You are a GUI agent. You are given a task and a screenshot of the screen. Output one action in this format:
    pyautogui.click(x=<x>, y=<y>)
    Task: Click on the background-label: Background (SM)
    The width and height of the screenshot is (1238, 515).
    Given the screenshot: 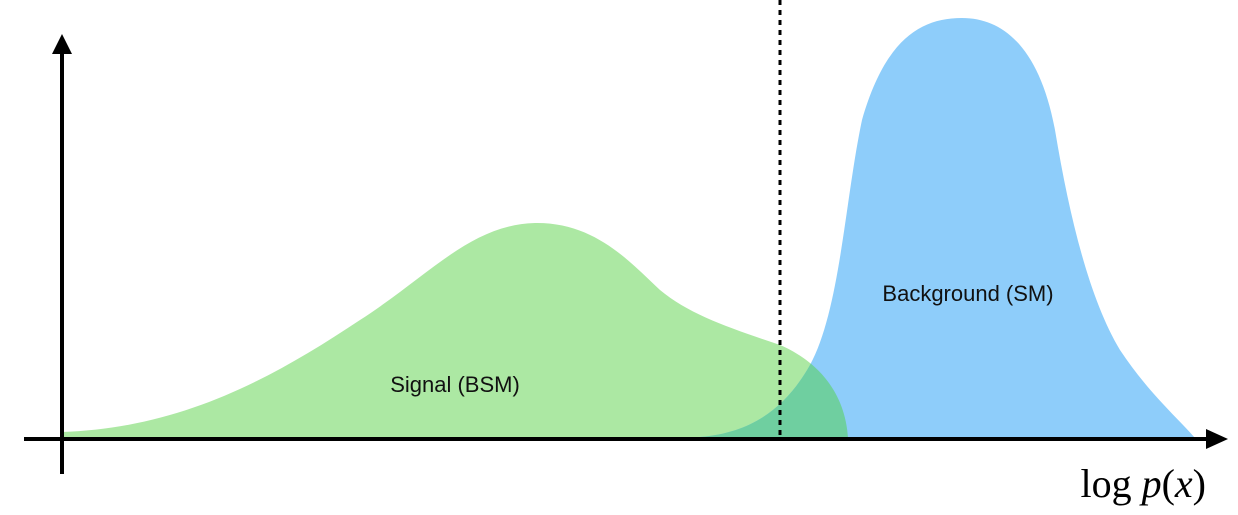 What is the action you would take?
    pyautogui.click(x=967, y=293)
    